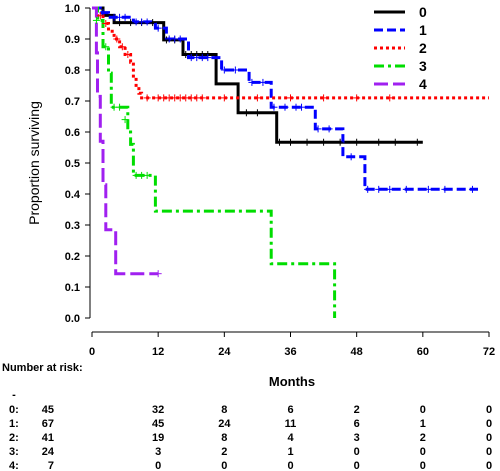 This screenshot has width=500, height=471. Describe the element at coordinates (72, 133) in the screenshot. I see `y-tick-label: 0.6` at that location.